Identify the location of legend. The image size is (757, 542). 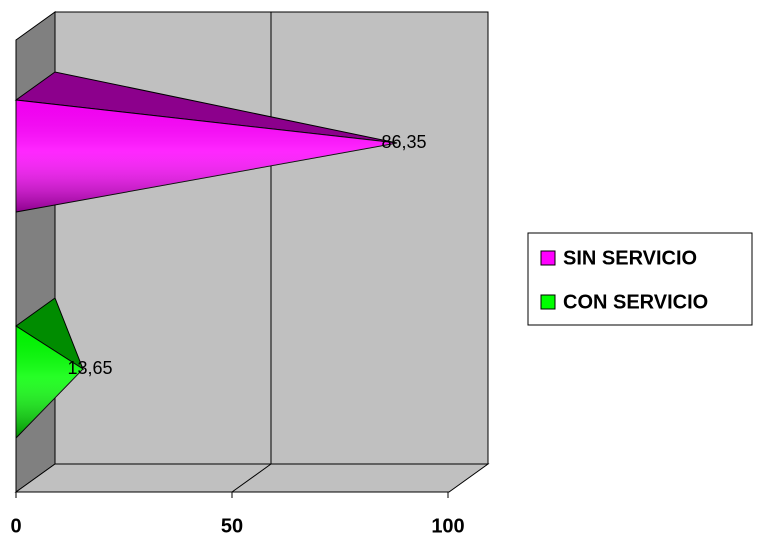
(640, 279).